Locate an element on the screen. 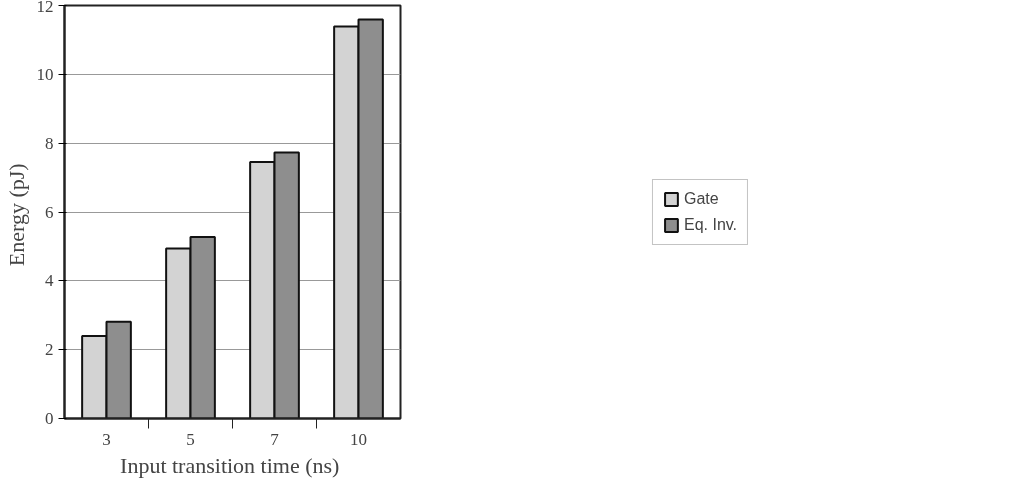 The width and height of the screenshot is (1010, 489). x-tick-label: 7 is located at coordinates (275, 439).